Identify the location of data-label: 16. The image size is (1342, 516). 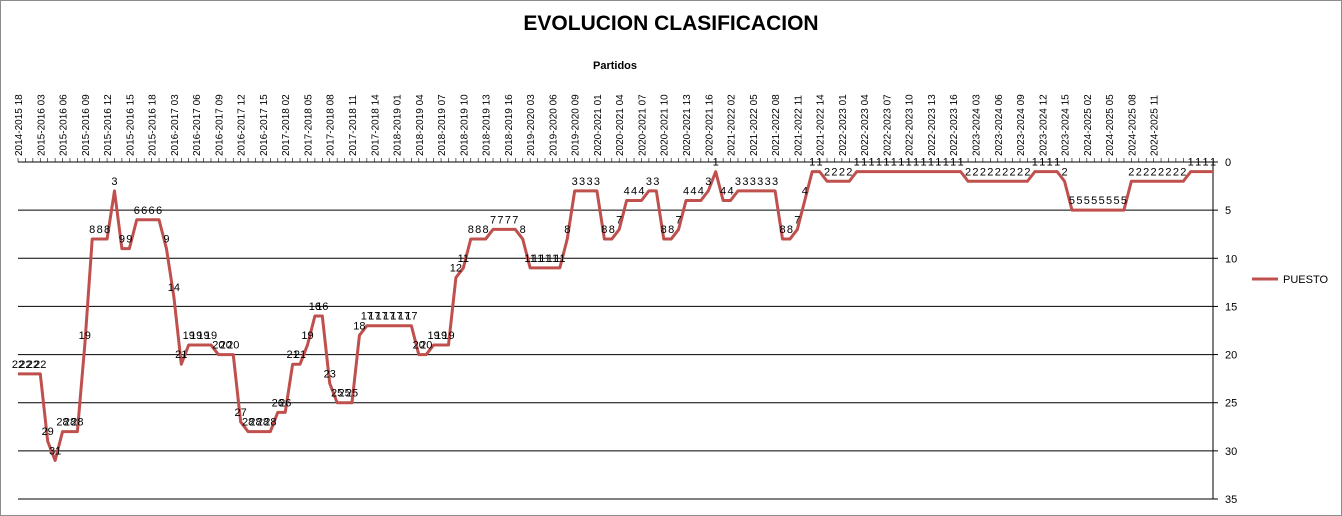
(315, 307).